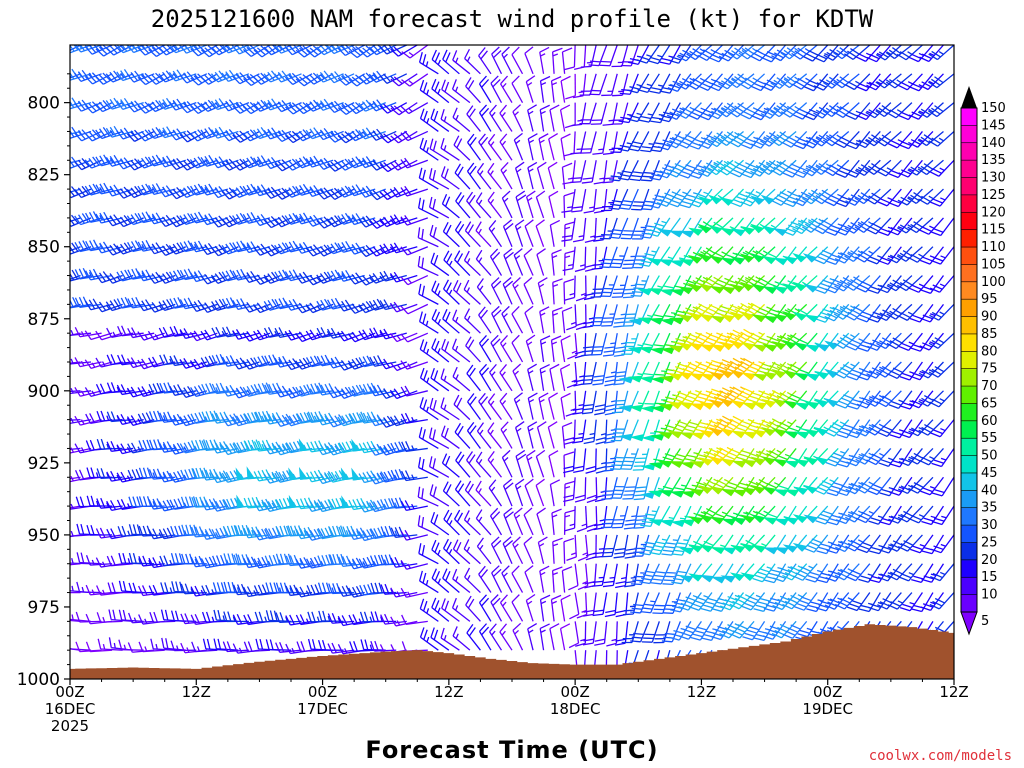  Describe the element at coordinates (989, 421) in the screenshot. I see `colorbar-label: 60` at that location.